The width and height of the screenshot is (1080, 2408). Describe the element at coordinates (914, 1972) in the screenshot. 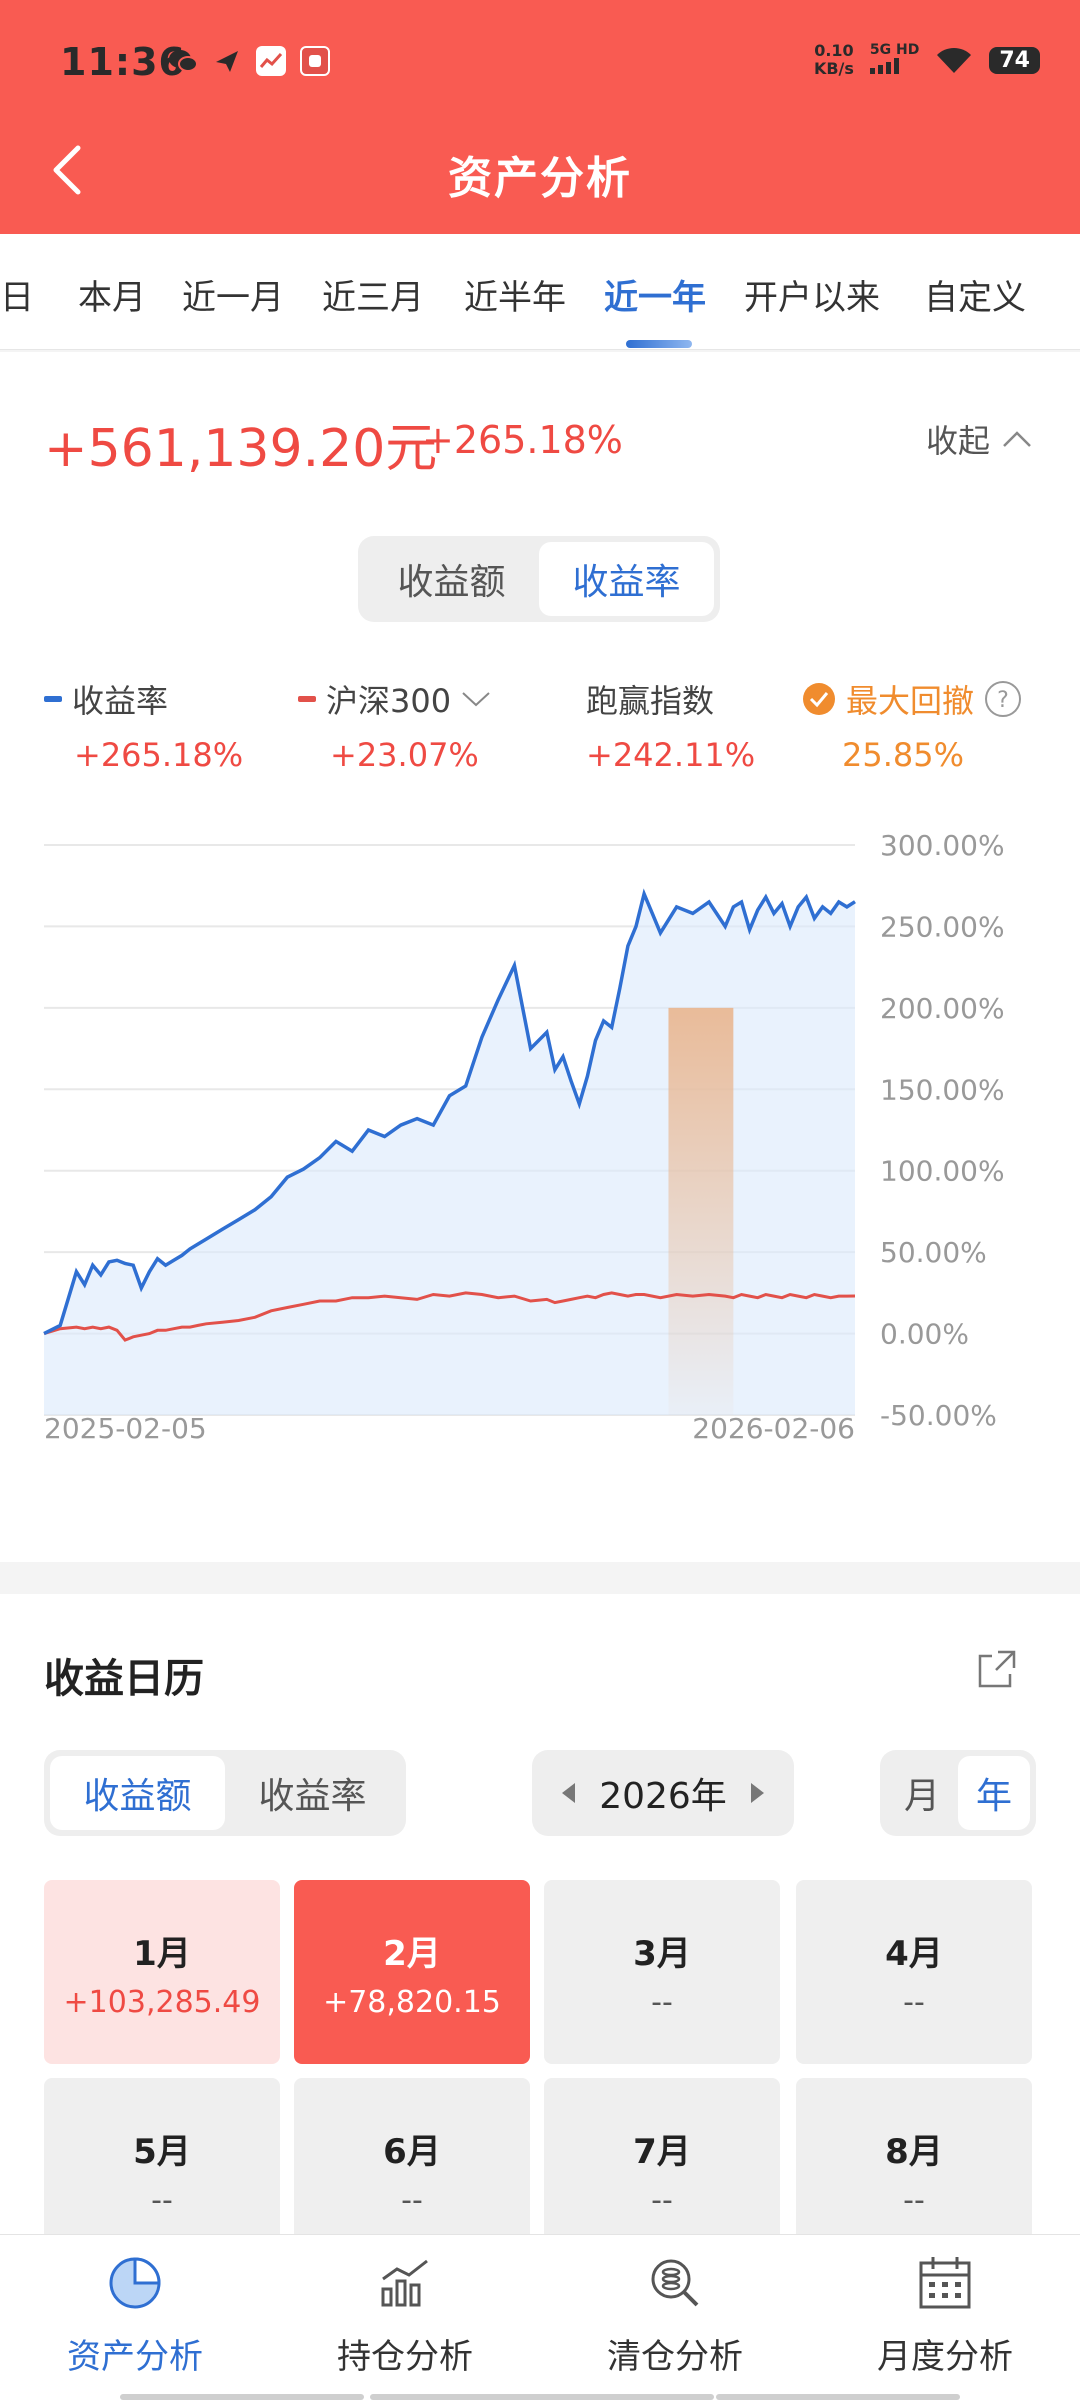

I see `month-cell-4: 4月 --` at that location.